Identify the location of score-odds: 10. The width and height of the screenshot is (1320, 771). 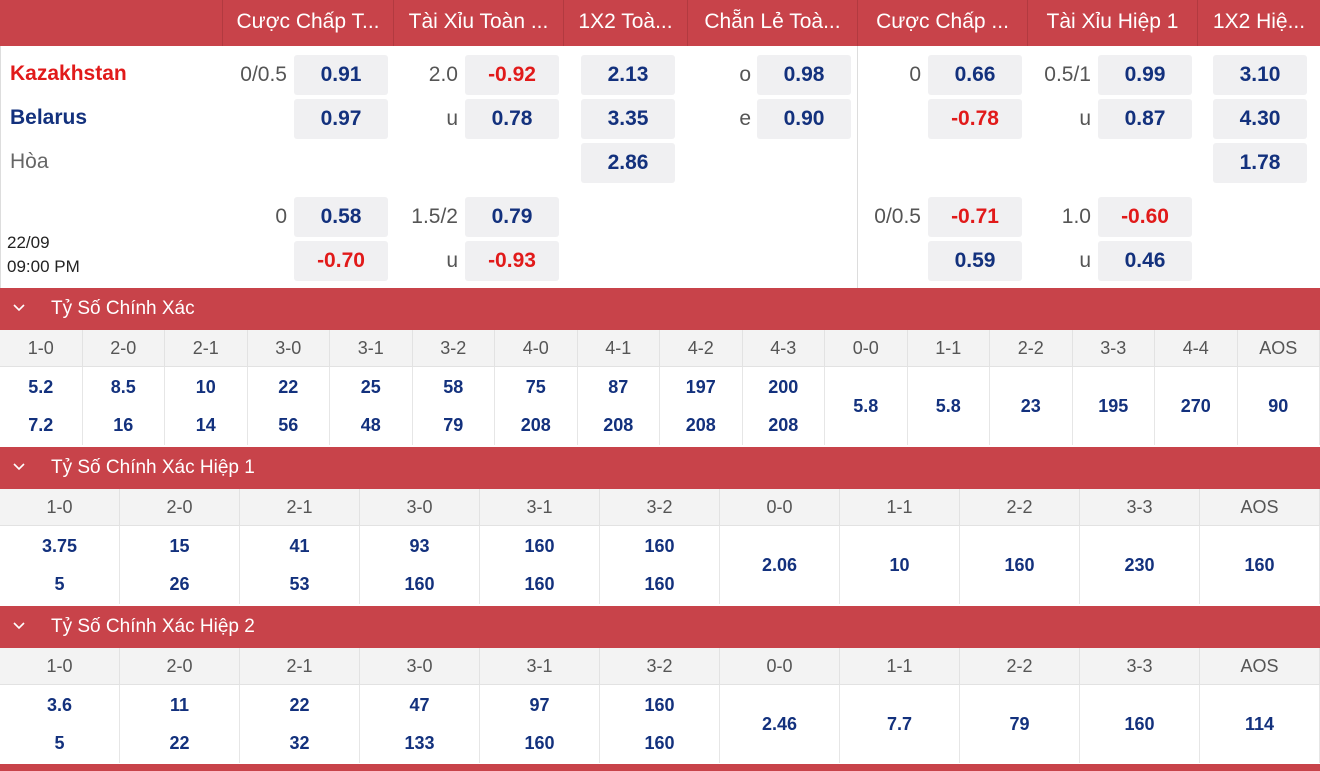
(899, 565).